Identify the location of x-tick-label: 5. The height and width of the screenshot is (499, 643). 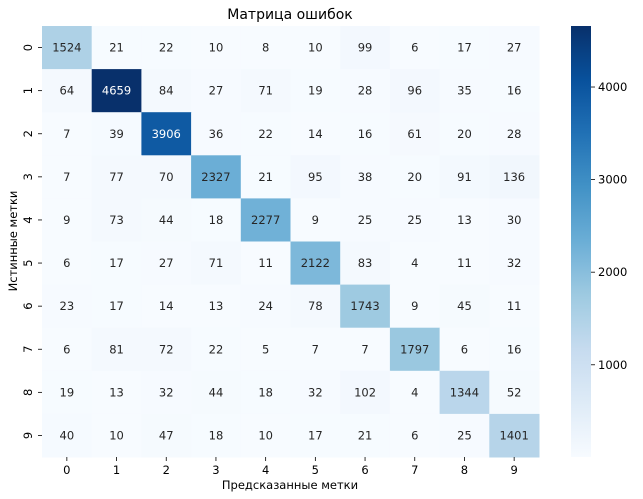
(315, 470).